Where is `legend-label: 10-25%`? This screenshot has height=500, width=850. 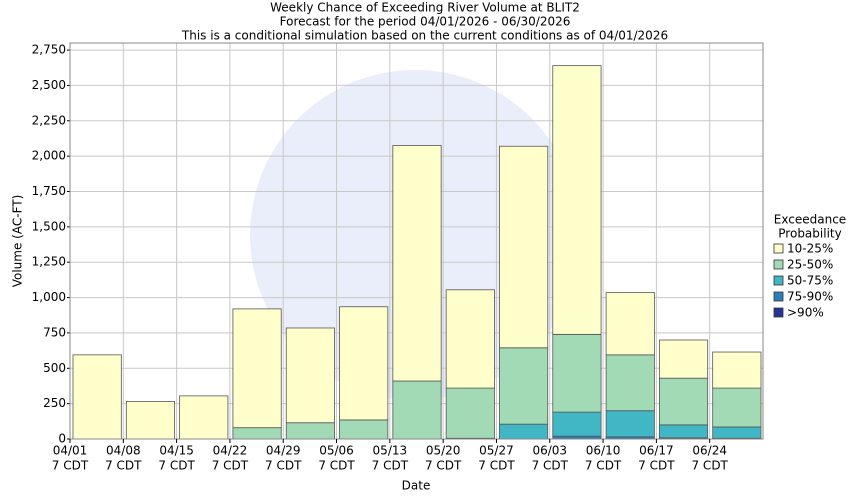 legend-label: 10-25% is located at coordinates (810, 249).